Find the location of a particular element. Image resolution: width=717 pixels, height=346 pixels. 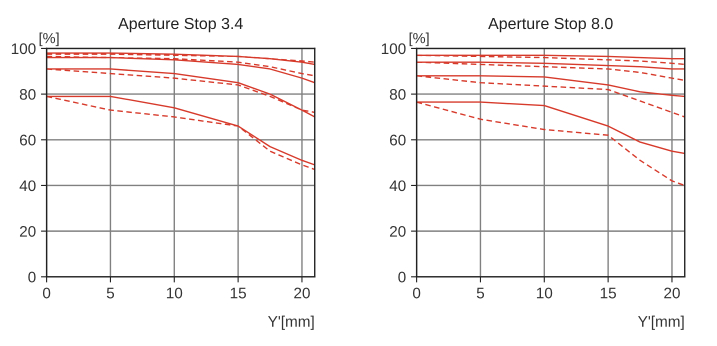

chart-title: Aperture Stop 8.0 is located at coordinates (550, 25).